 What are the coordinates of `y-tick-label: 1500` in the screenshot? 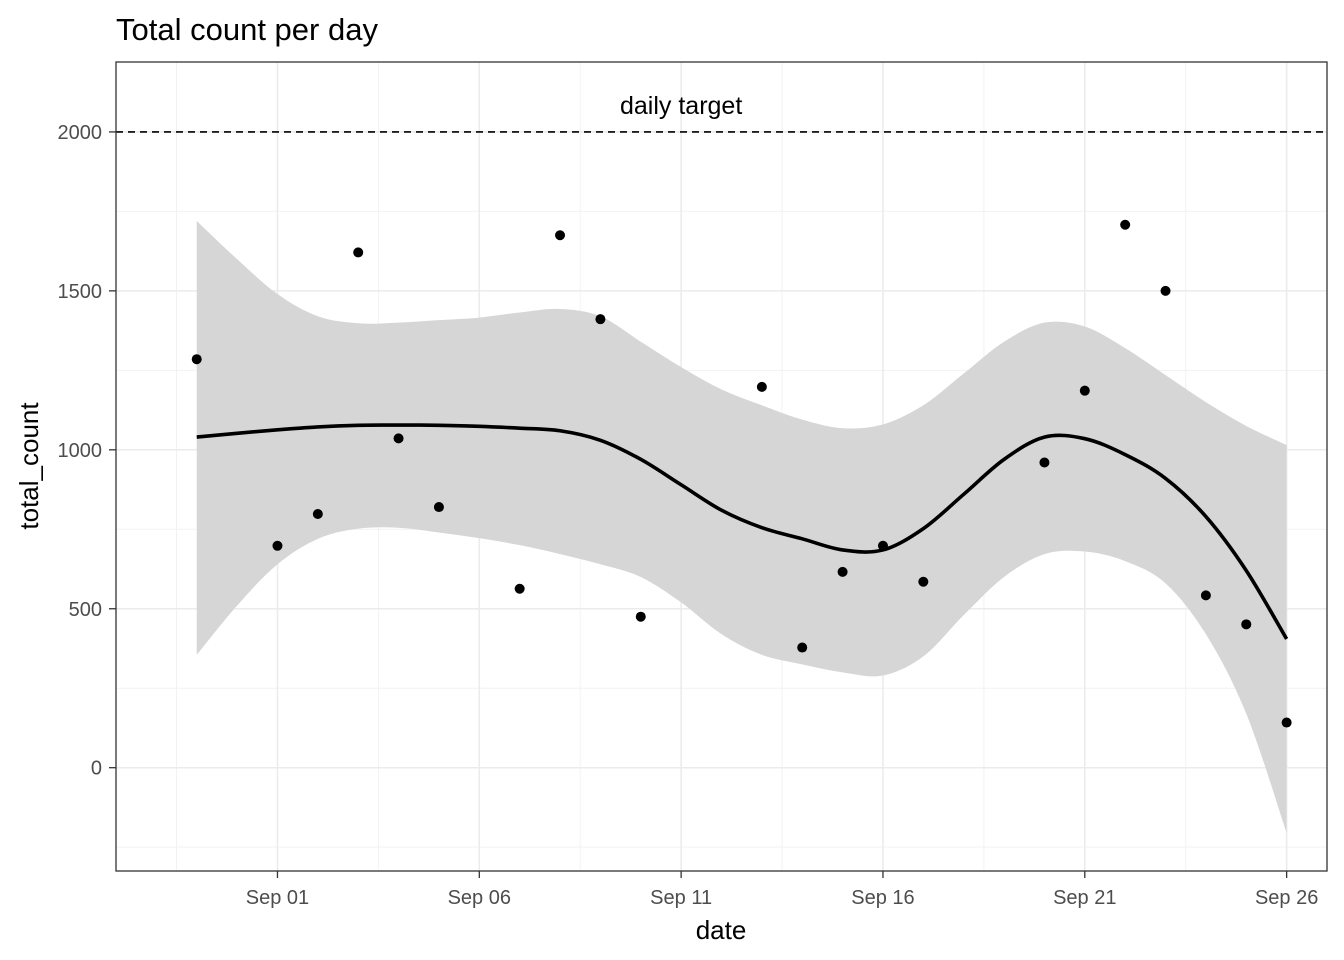 It's located at (80, 292).